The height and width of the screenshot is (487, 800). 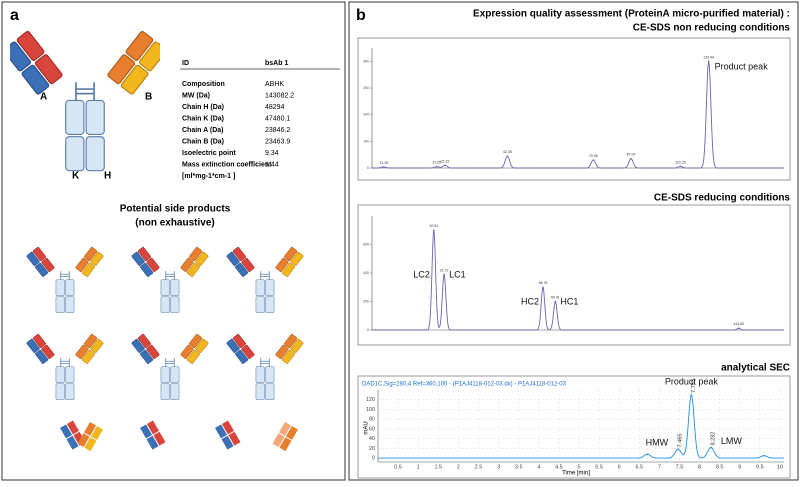 What do you see at coordinates (722, 198) in the screenshot?
I see `chart-title: CE-SDS reducing conditions` at bounding box center [722, 198].